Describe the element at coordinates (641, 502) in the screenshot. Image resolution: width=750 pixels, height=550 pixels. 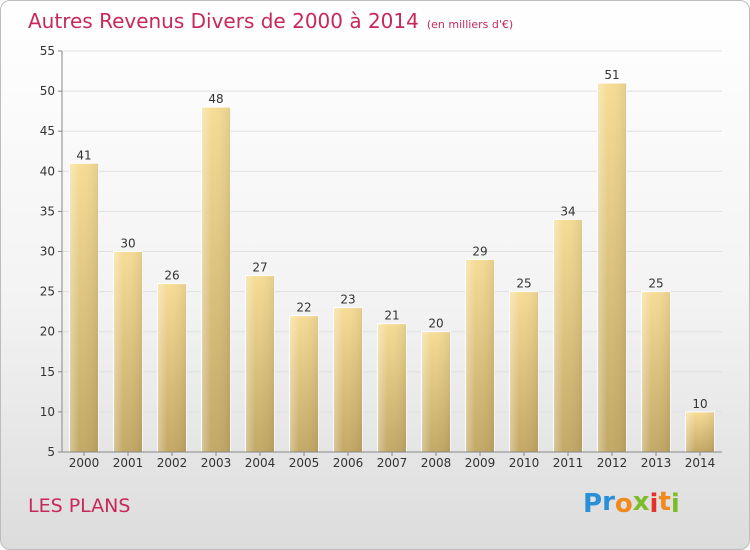
I see `logo-letter: x` at that location.